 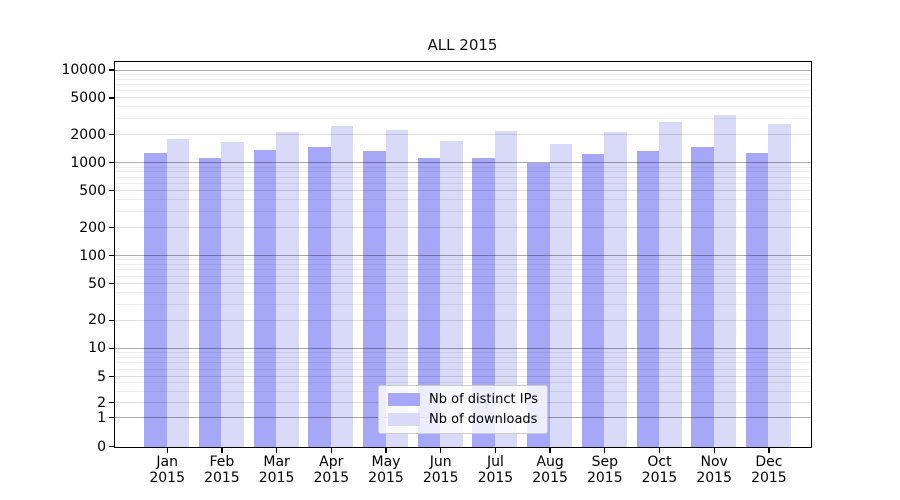 What do you see at coordinates (265, 298) in the screenshot?
I see `bar-nb-of-distinct-ips-mar` at bounding box center [265, 298].